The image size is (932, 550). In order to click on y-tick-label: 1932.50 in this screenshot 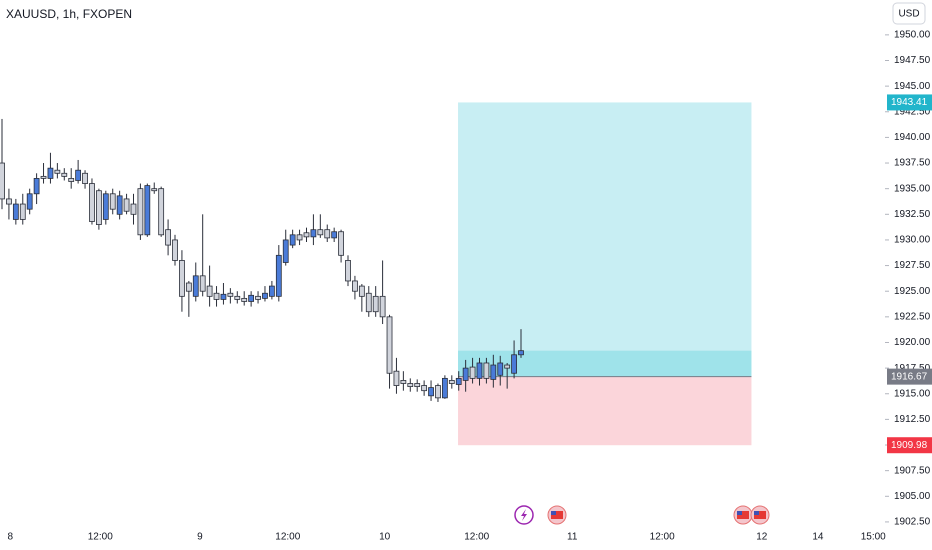, I will do `click(912, 214)`.